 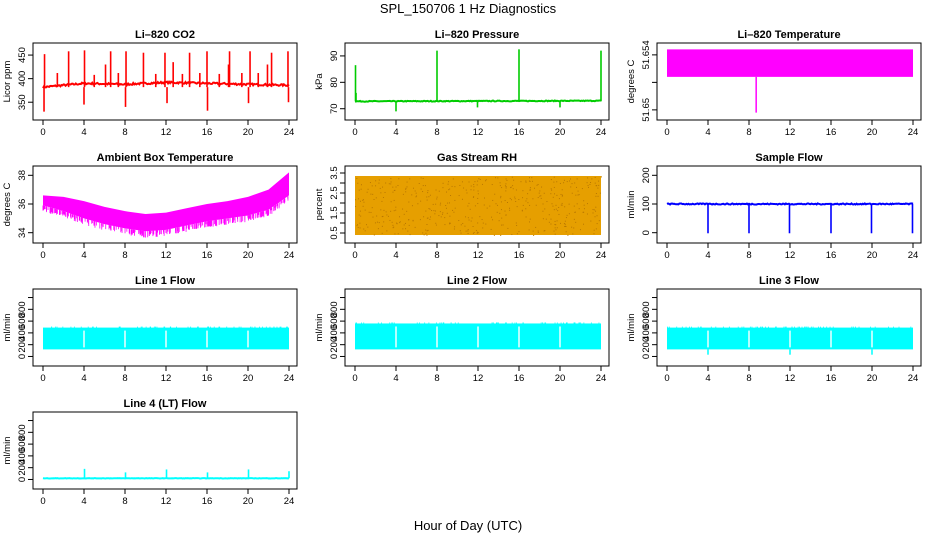 I want to click on panel-1: Li–820 CO2 Licor ppm 0 4 8 12 16 20 24 350 400 450, so click(x=150, y=83).